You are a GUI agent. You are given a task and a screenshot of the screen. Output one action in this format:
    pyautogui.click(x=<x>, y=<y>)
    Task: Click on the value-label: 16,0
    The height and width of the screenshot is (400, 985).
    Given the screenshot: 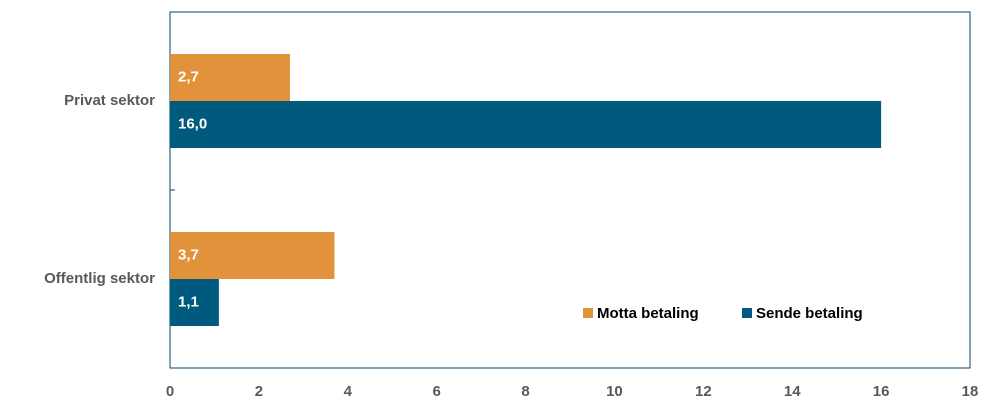 What is the action you would take?
    pyautogui.click(x=192, y=123)
    